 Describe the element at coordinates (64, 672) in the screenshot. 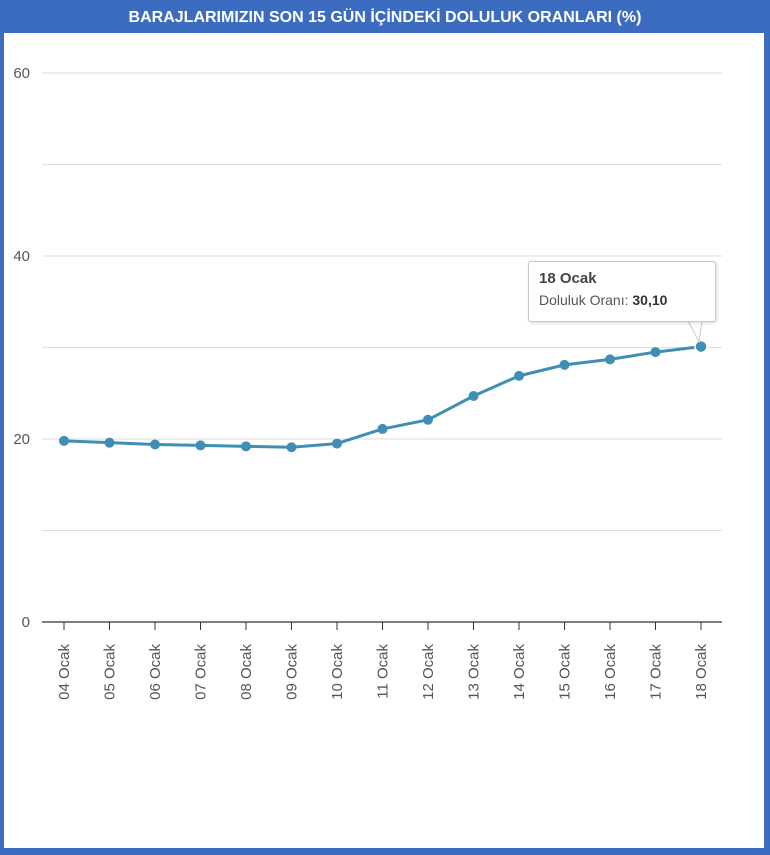

I see `x-tick-label: 04 Ocak` at that location.